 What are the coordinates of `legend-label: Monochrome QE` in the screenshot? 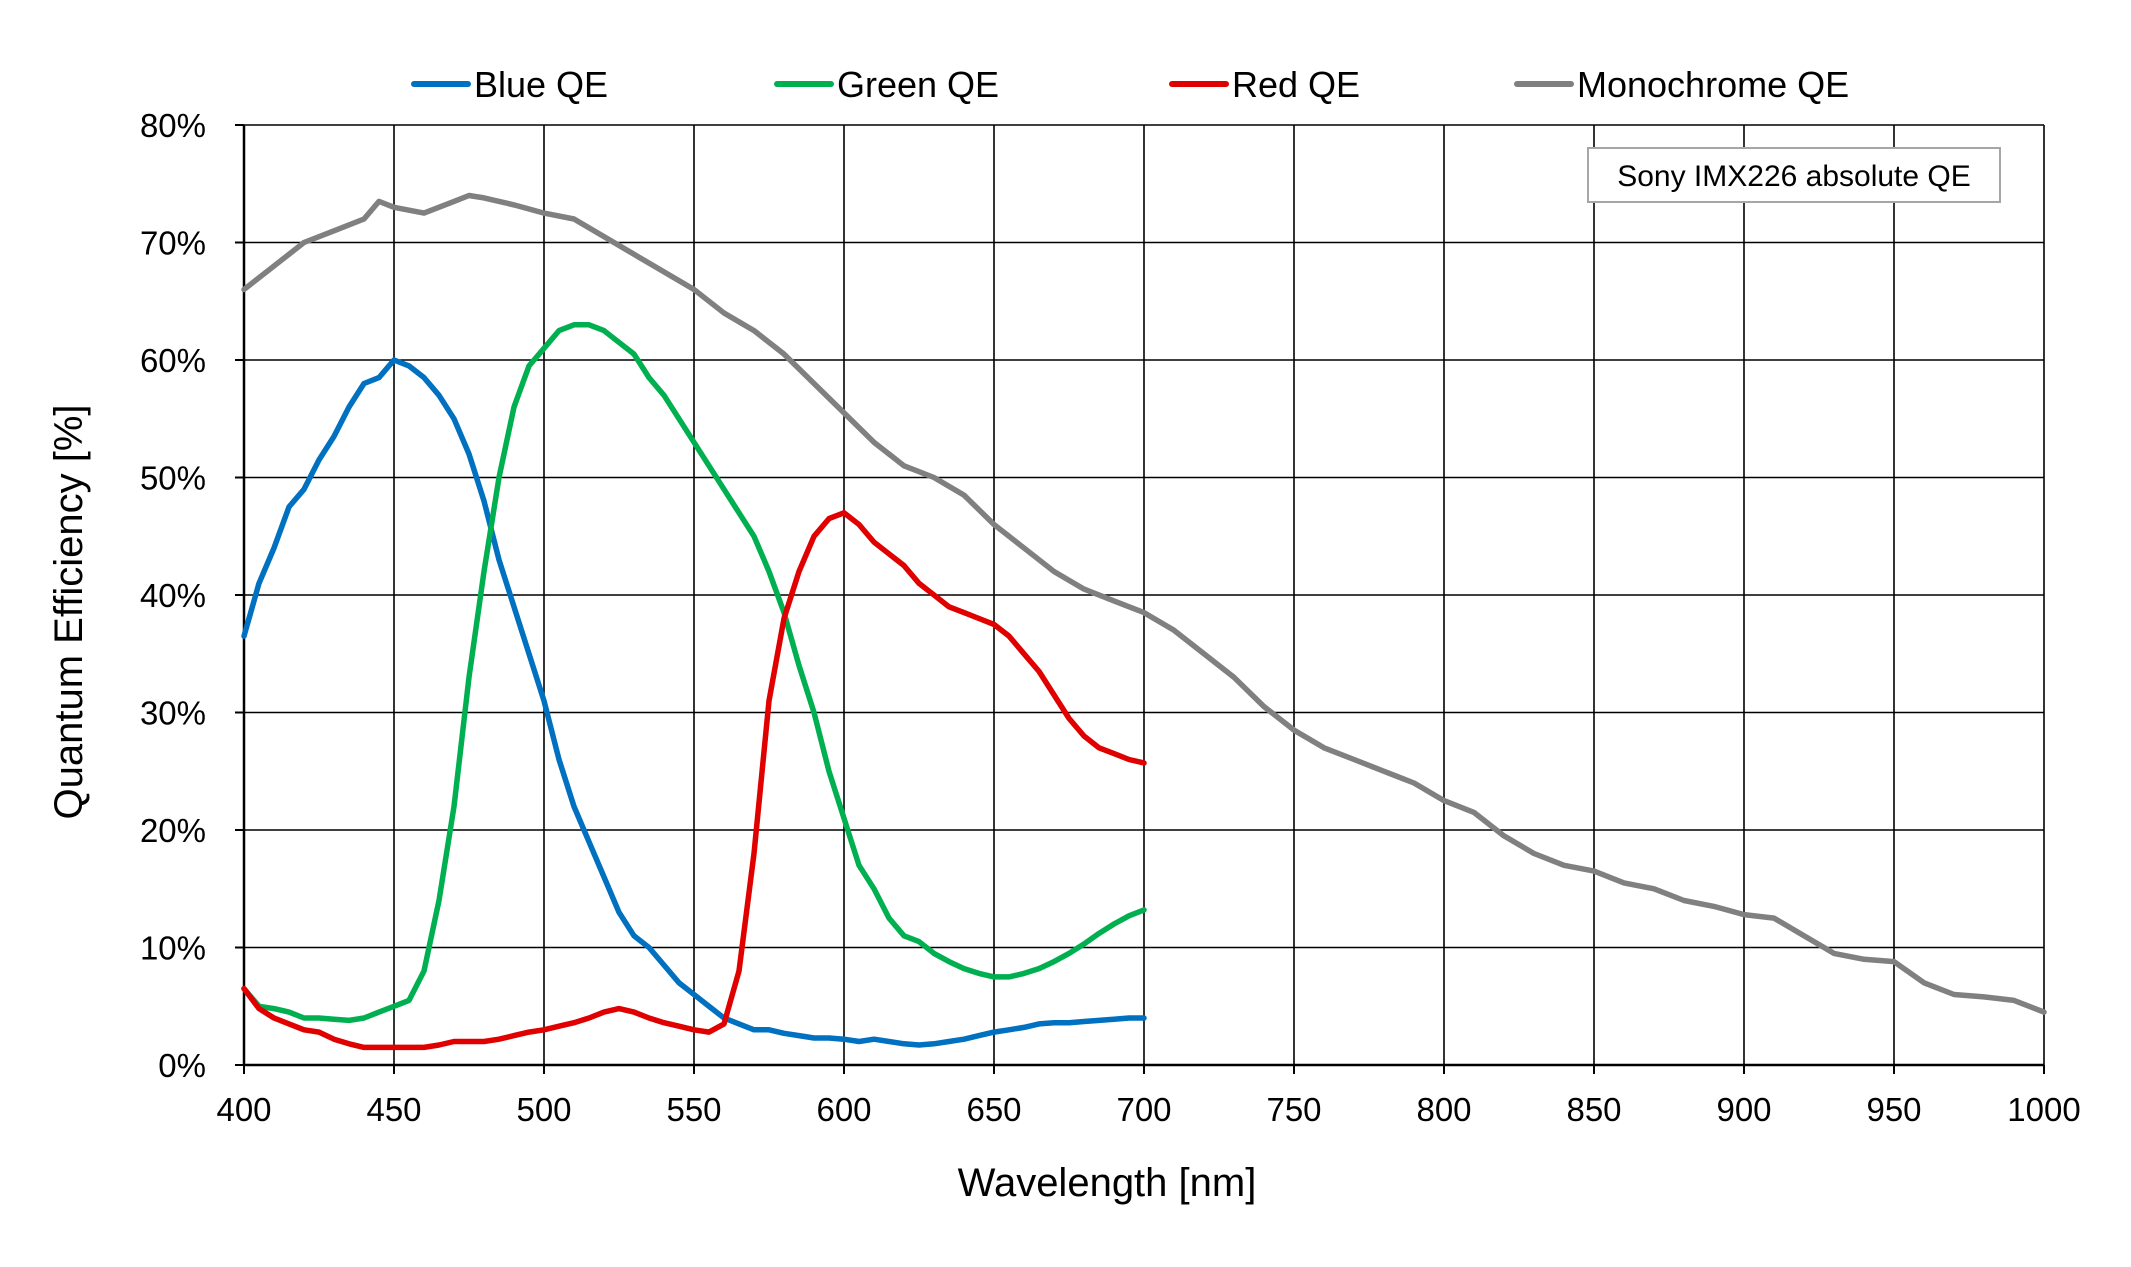 It's located at (1713, 84).